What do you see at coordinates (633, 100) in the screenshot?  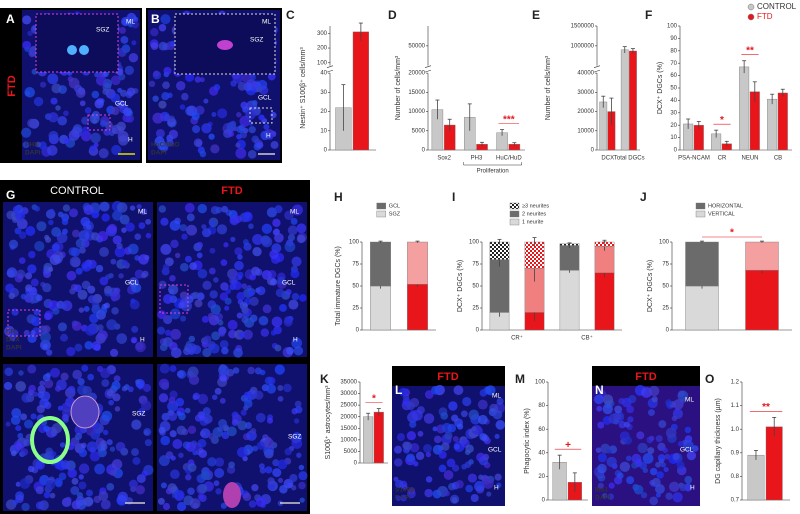 I see `bar` at bounding box center [633, 100].